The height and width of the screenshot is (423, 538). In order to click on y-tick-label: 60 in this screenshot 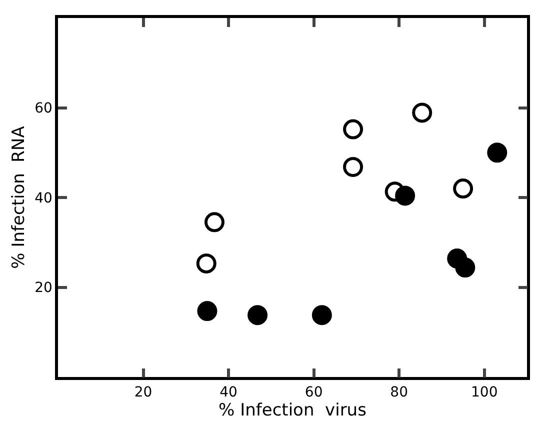, I will do `click(43, 108)`.